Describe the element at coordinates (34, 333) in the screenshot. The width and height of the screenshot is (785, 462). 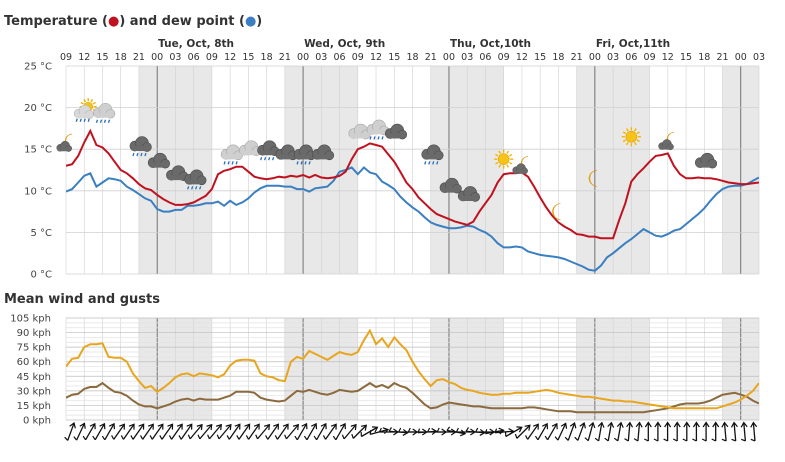
I see `wind-y-tick: 90 kph` at that location.